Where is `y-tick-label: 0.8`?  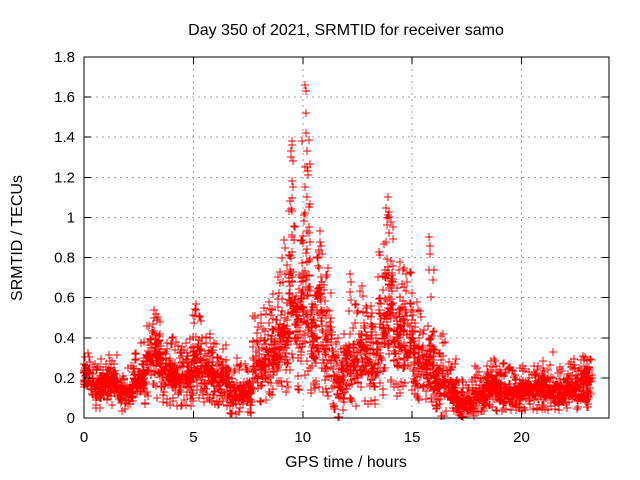
y-tick-label: 0.8 is located at coordinates (64, 258).